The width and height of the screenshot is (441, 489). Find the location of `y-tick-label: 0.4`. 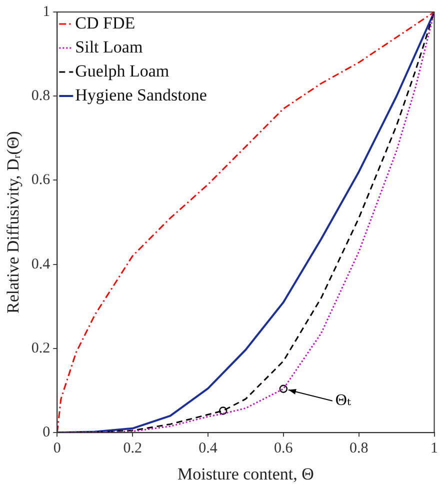

y-tick-label: 0.4 is located at coordinates (41, 264).